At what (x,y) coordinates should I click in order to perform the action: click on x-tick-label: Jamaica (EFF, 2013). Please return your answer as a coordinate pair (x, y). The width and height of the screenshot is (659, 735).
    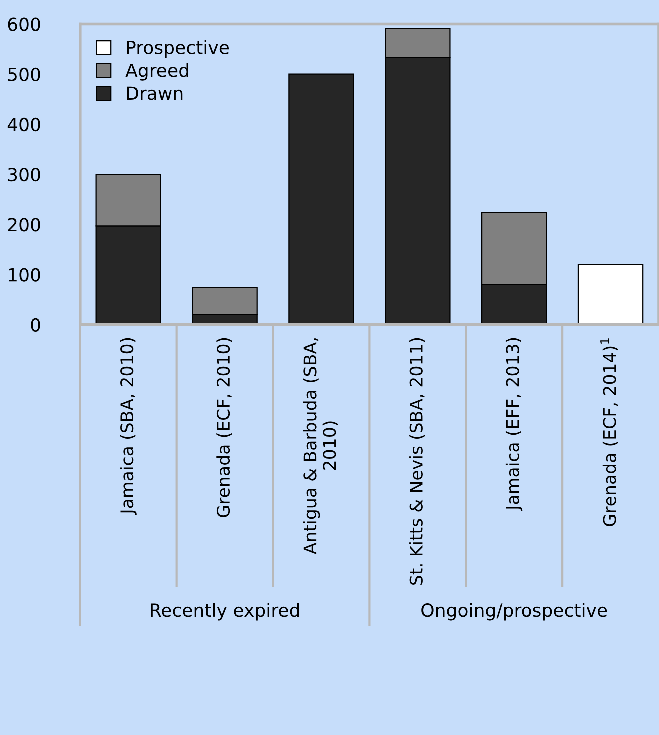
    Looking at the image, I should click on (514, 425).